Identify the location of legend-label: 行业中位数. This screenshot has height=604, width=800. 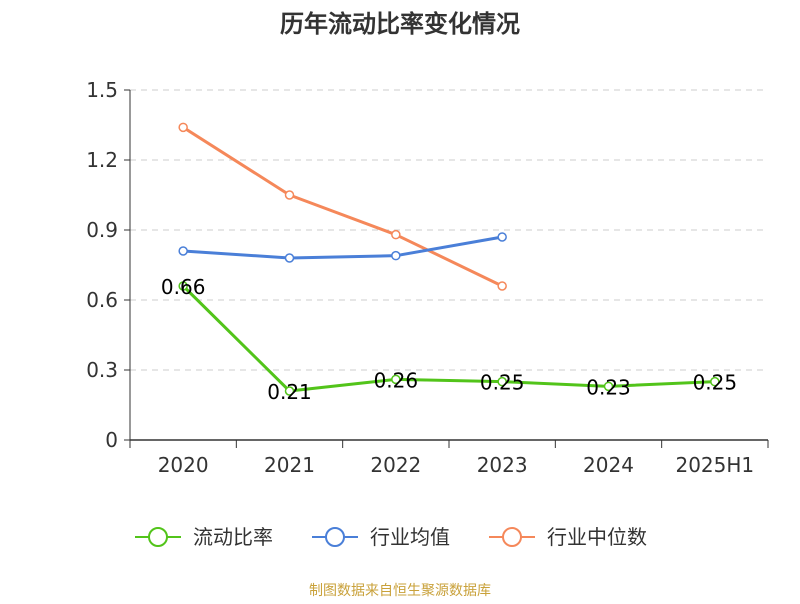
(597, 537).